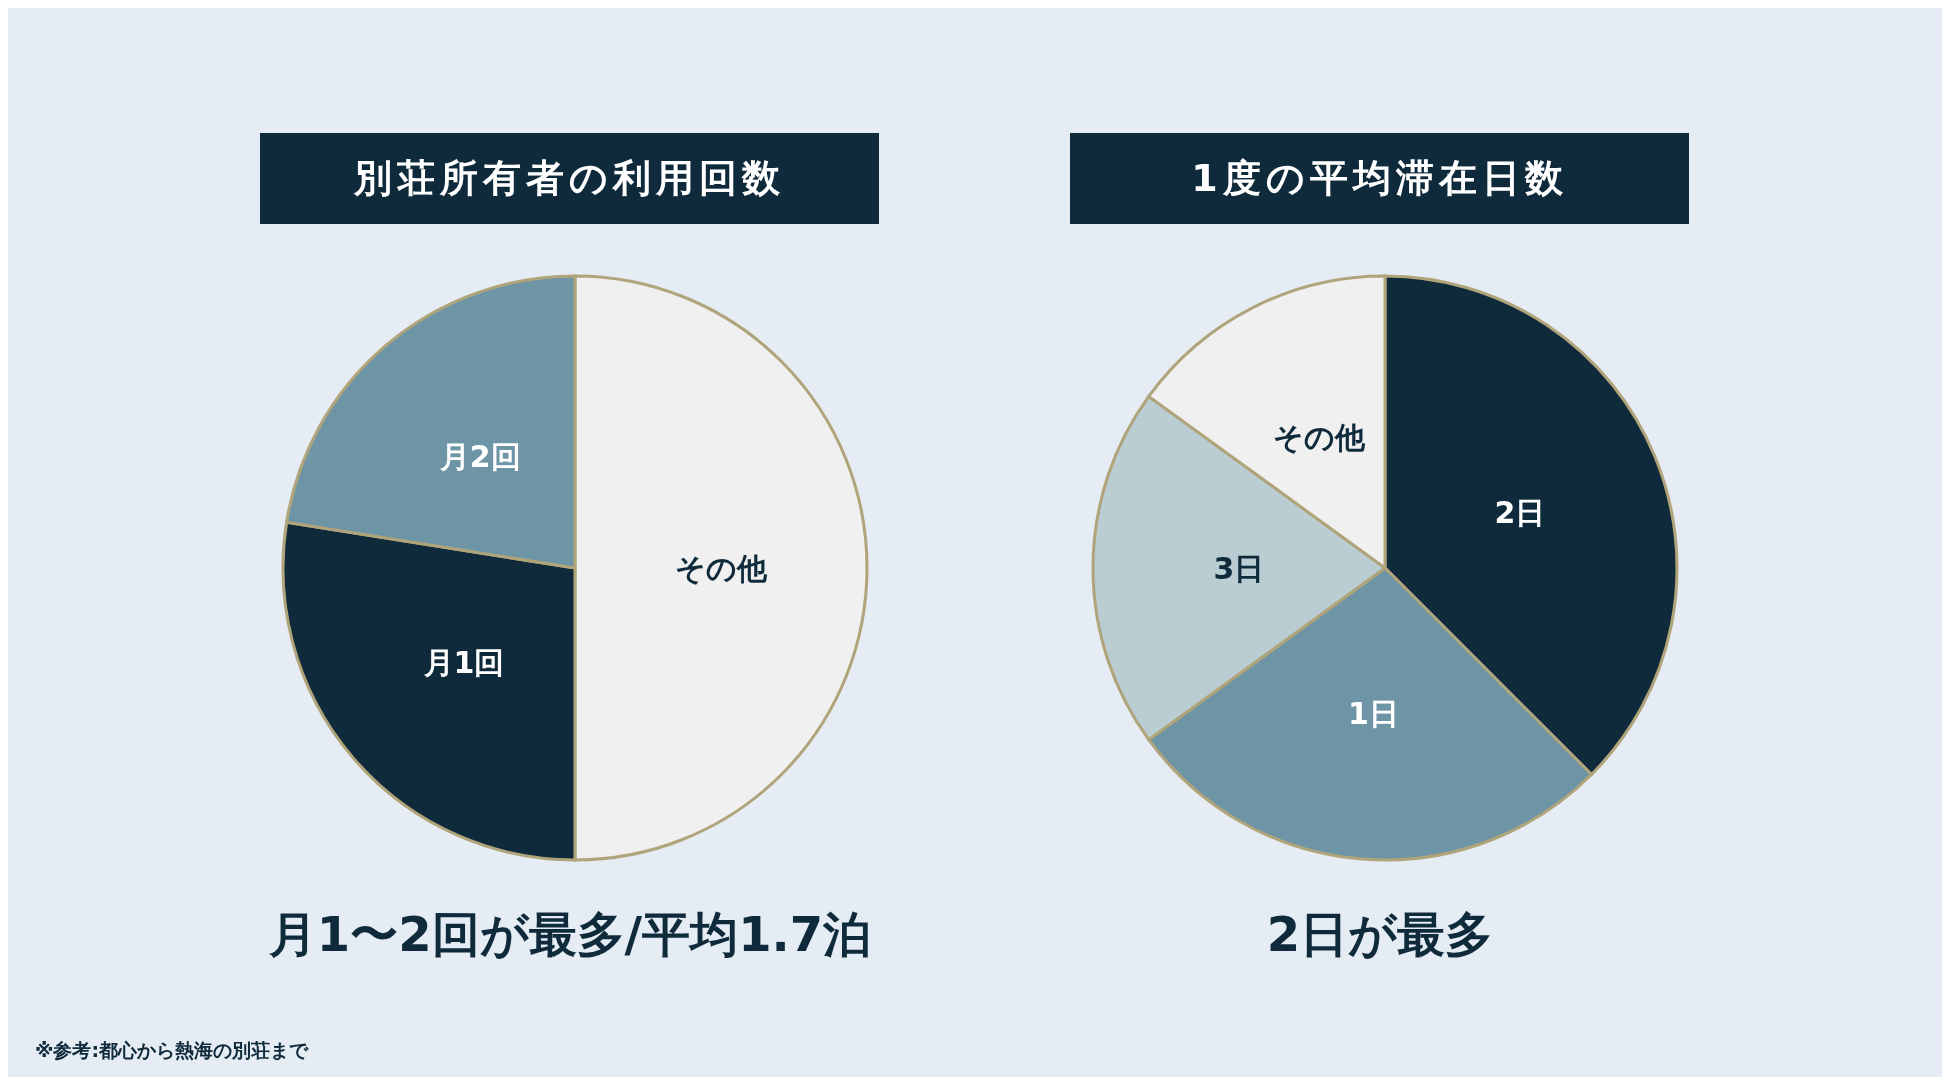 Image resolution: width=1950 pixels, height=1085 pixels. What do you see at coordinates (479, 457) in the screenshot?
I see `slice-label: 月2回` at bounding box center [479, 457].